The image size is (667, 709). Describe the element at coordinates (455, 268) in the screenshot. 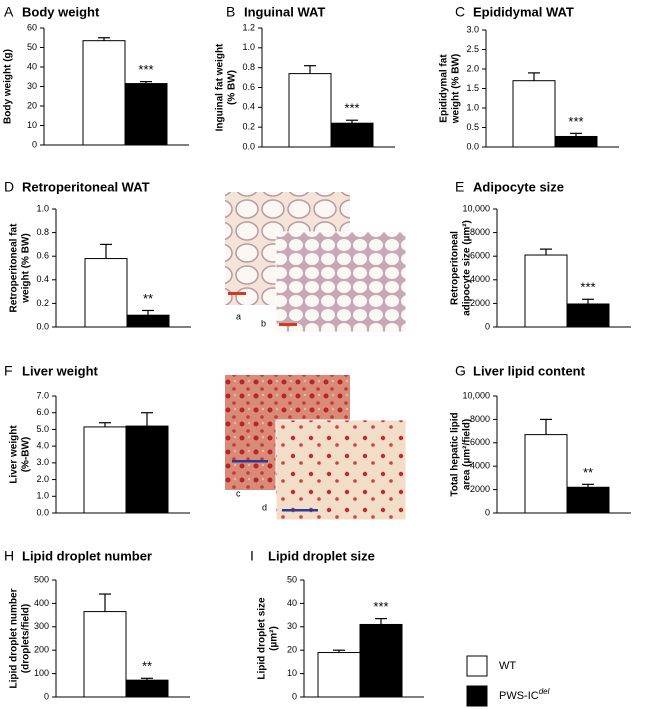

I see `y-axis-label: Retroperitoneal` at that location.